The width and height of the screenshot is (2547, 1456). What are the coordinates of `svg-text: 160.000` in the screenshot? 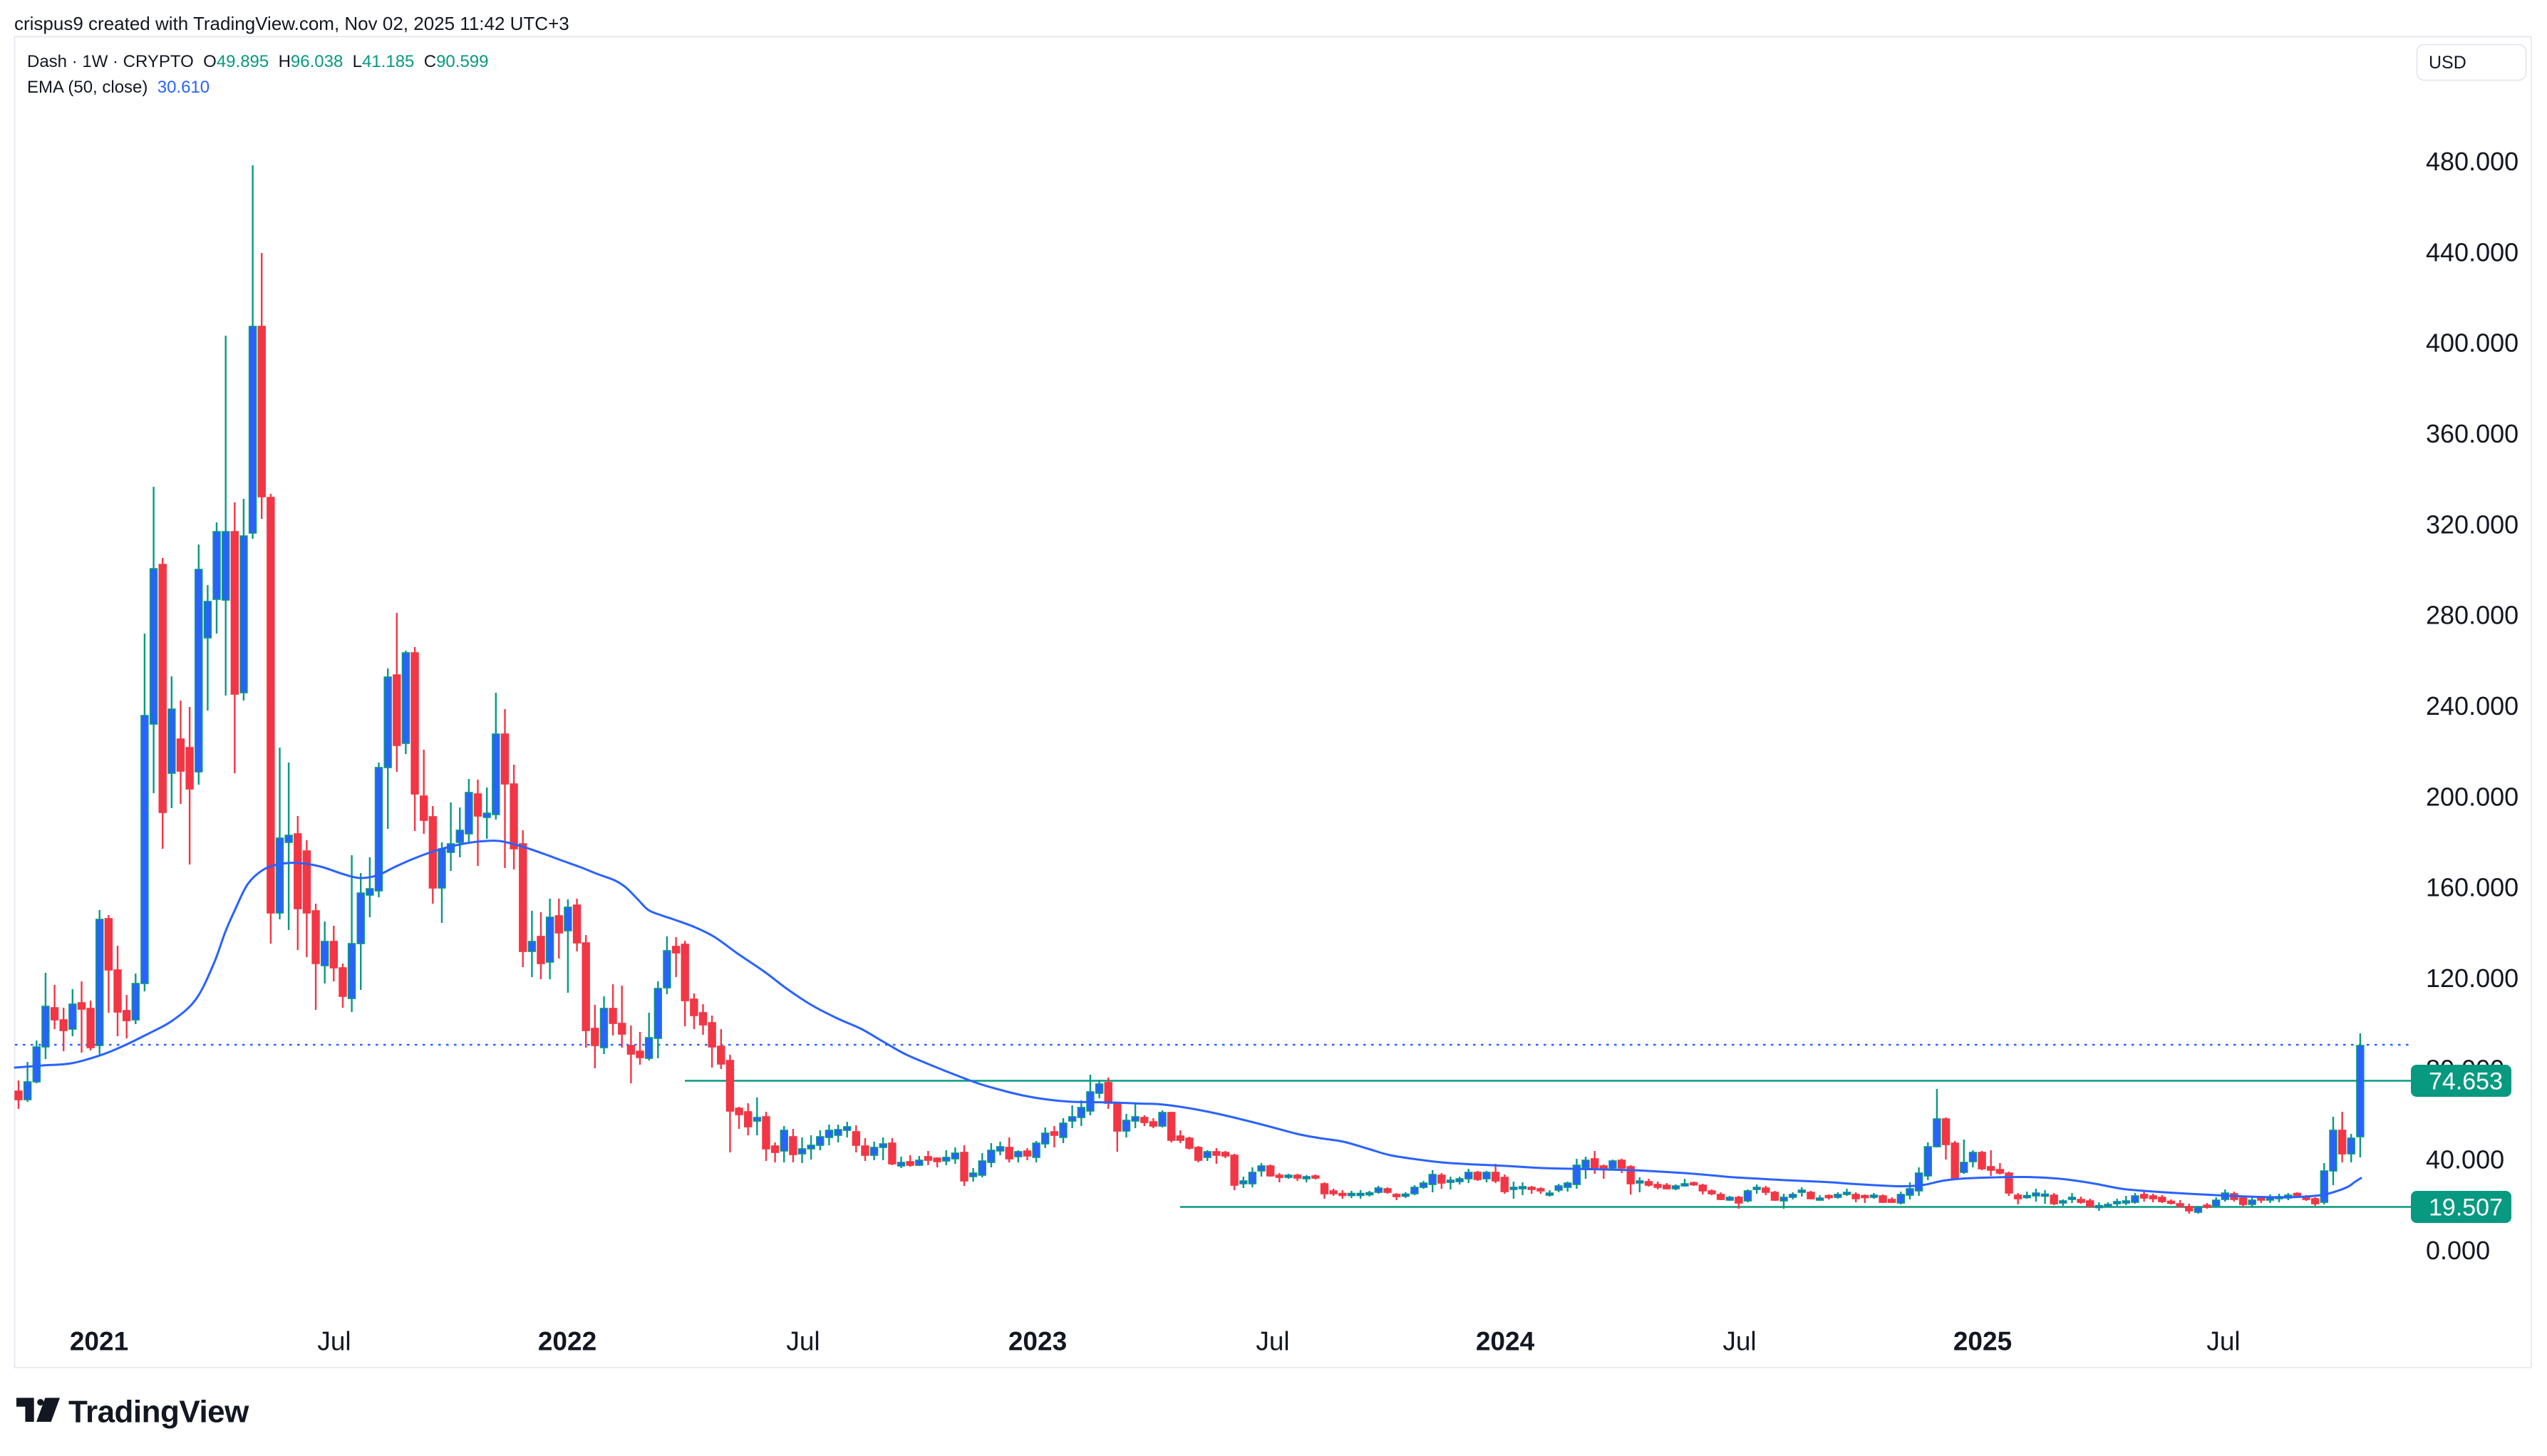 It's located at (2472, 887).